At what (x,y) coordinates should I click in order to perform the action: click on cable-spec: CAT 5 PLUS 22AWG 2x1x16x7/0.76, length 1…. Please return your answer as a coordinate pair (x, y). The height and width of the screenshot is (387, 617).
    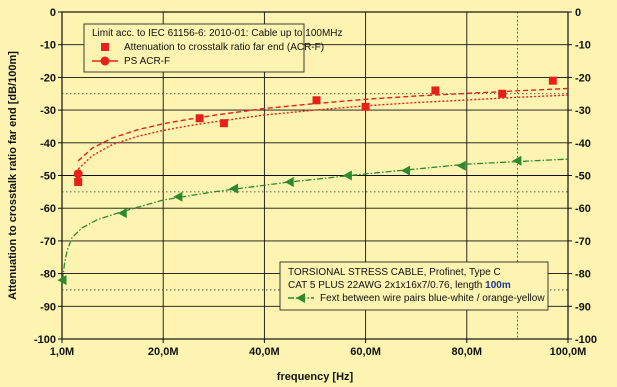
    Looking at the image, I should click on (399, 285).